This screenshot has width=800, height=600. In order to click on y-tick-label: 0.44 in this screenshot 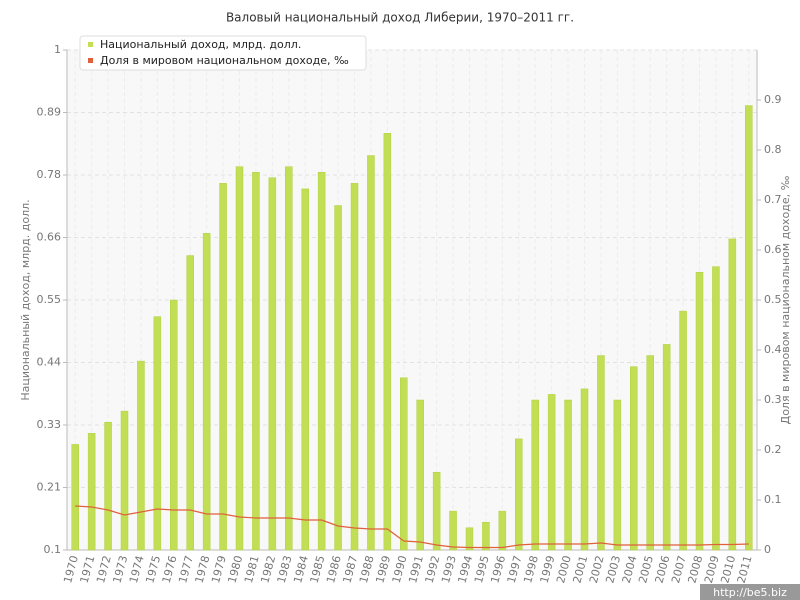, I will do `click(49, 362)`.